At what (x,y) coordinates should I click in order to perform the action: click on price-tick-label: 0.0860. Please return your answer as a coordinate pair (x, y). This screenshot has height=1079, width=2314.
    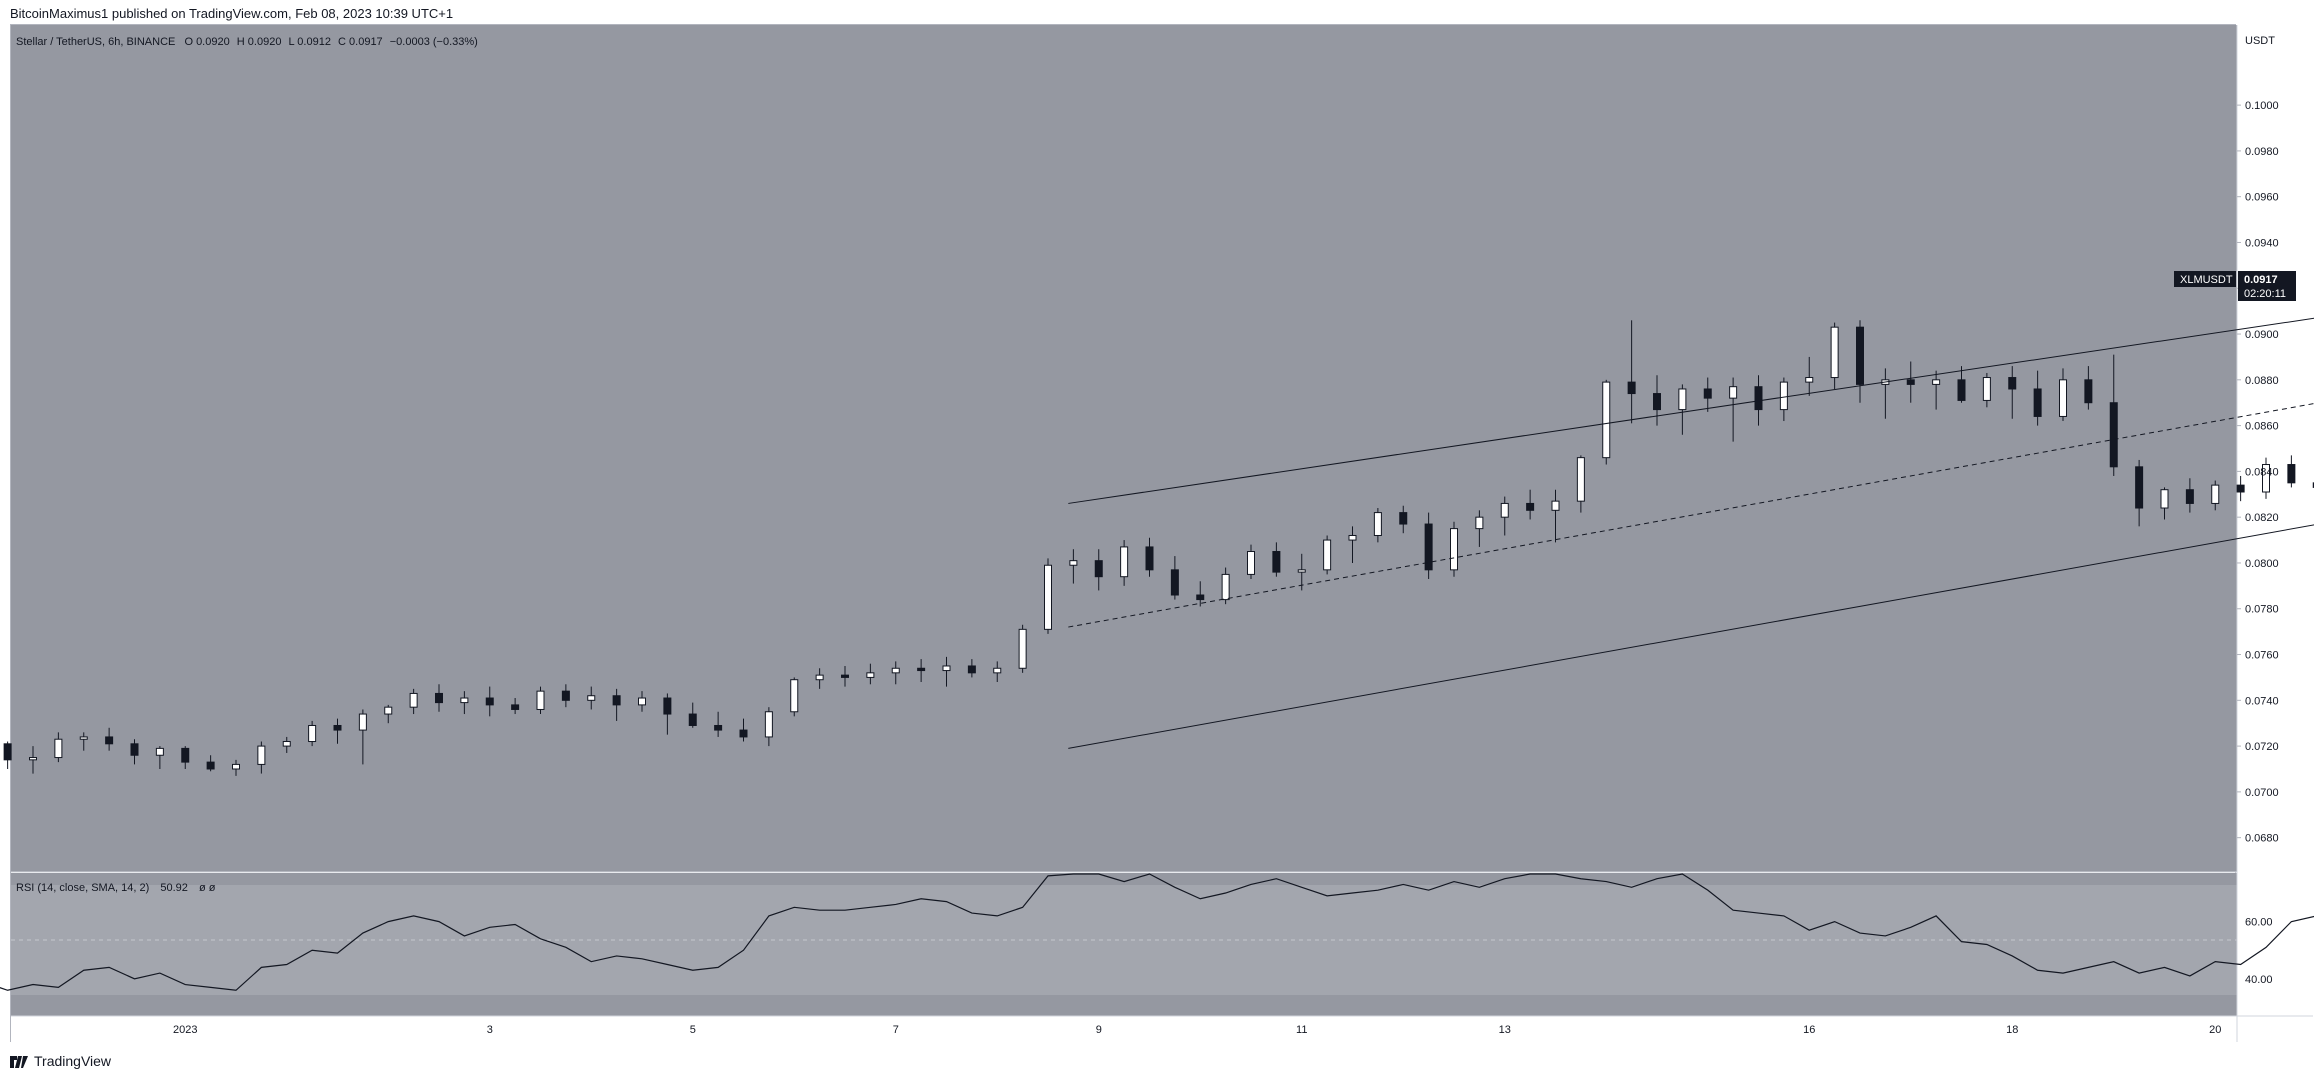
    Looking at the image, I should click on (2262, 427).